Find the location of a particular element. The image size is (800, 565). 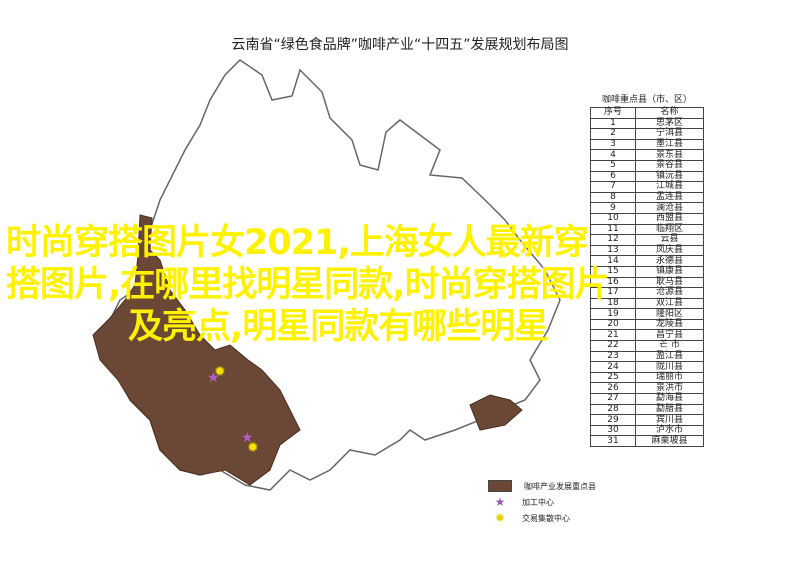

overlay-line: 时尚穿搭图片女2021,上海女人最新穿 is located at coordinates (297, 243).